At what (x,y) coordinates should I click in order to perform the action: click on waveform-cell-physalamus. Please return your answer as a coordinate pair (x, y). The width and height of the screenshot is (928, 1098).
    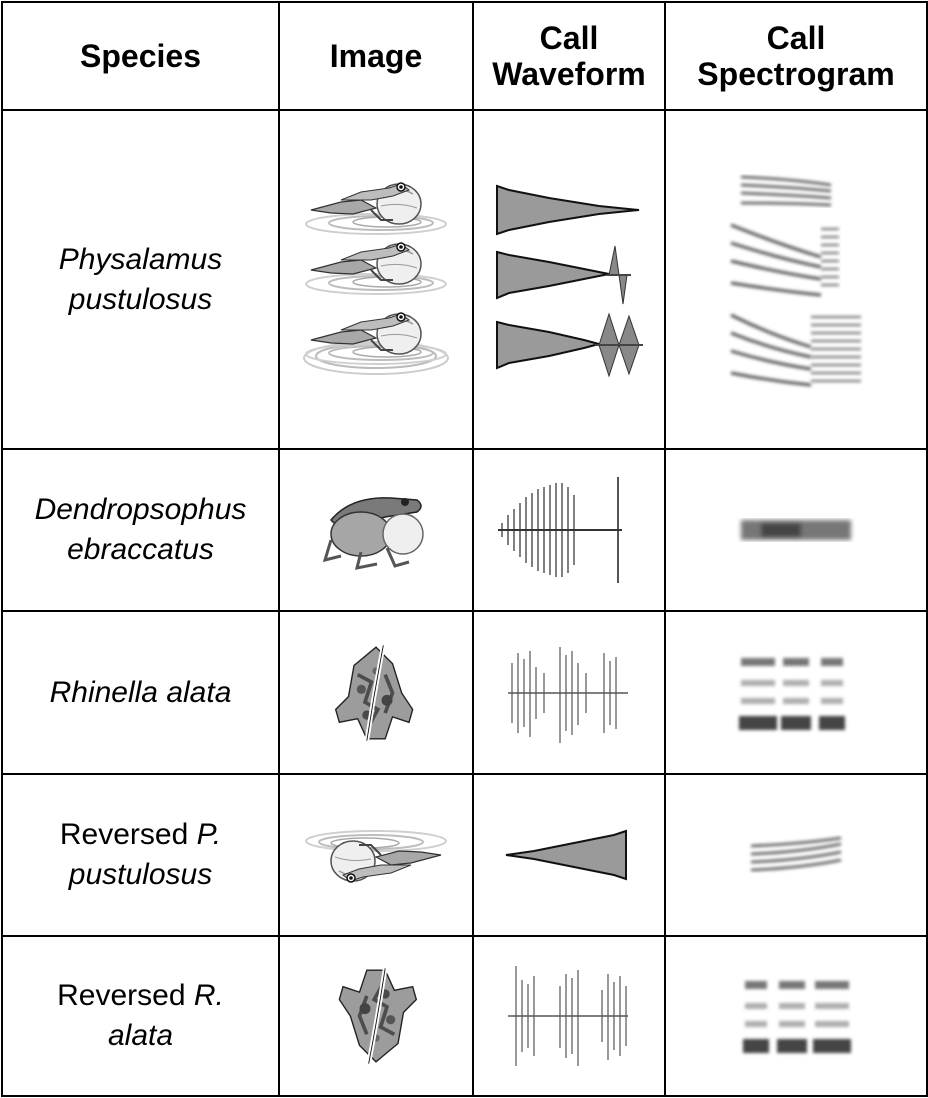
    Looking at the image, I should click on (569, 279).